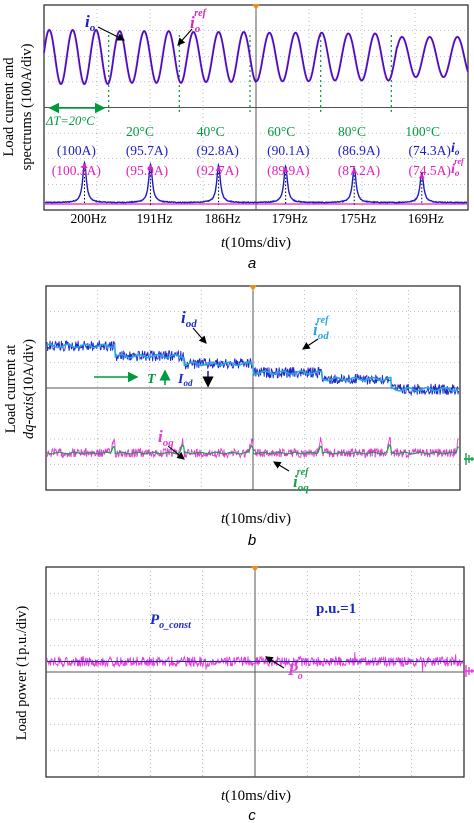  I want to click on iod-label-arrow, so click(199, 335).